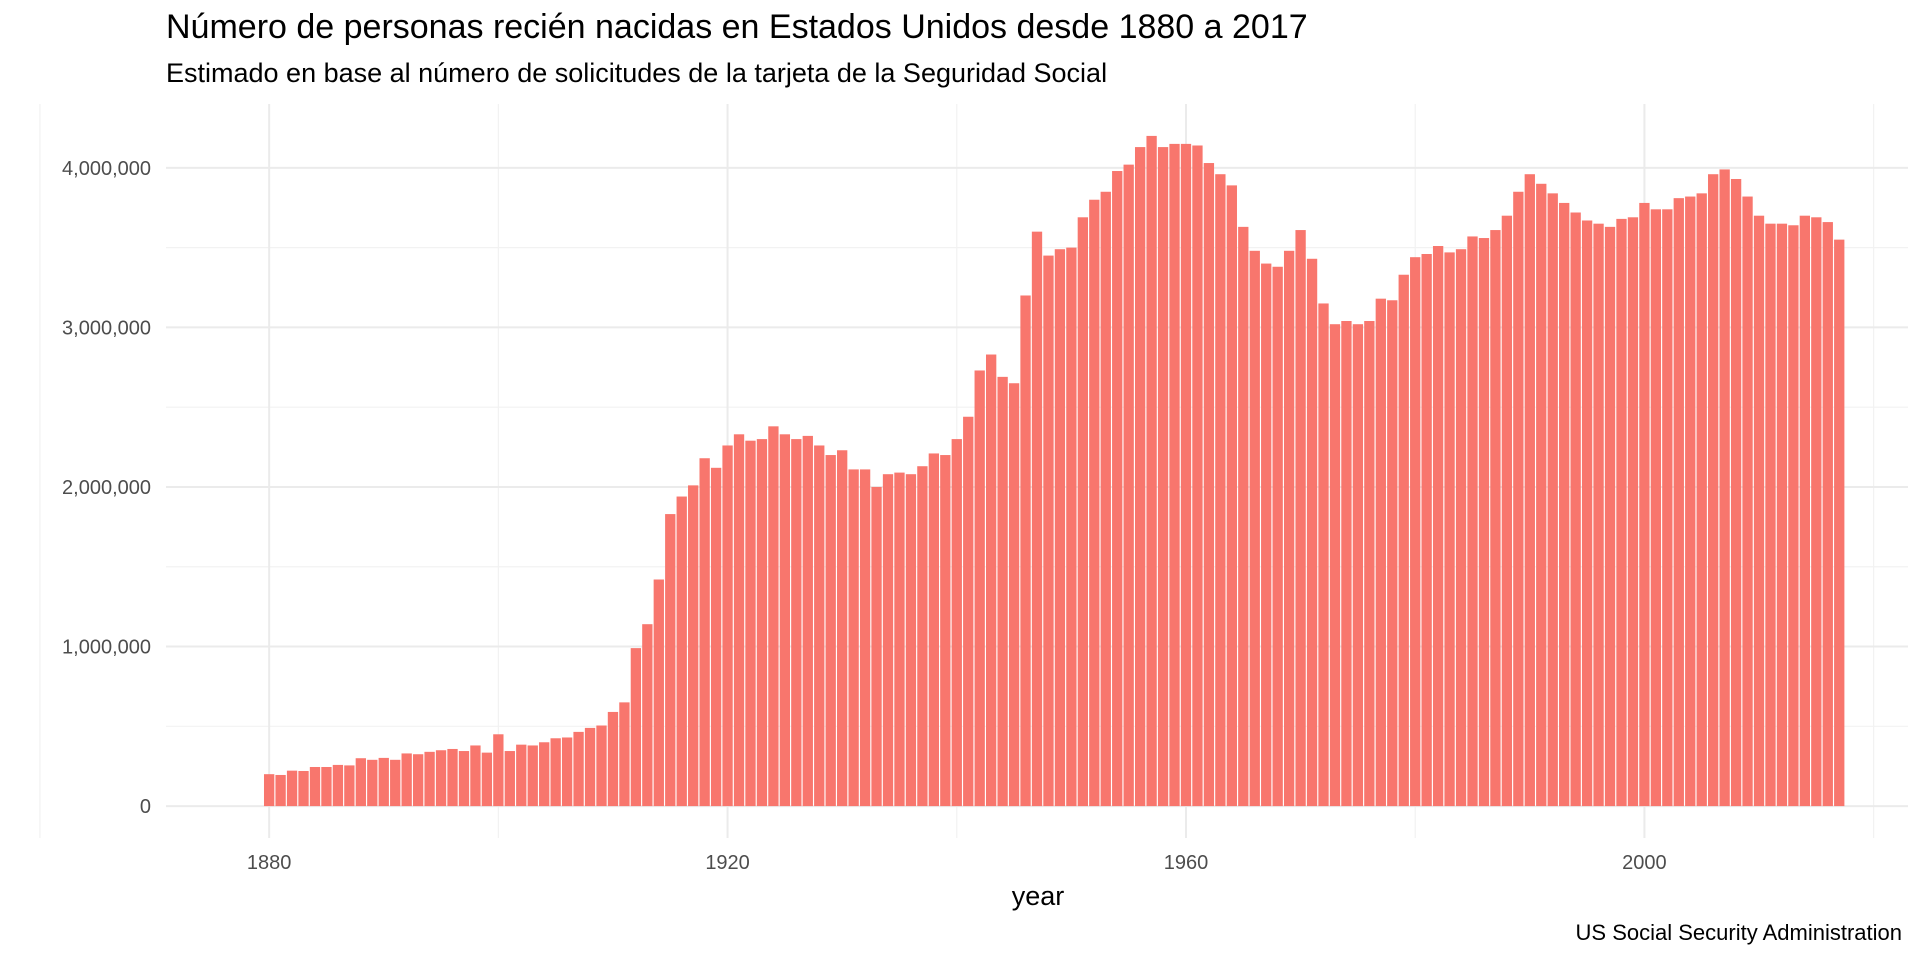  I want to click on y-tick-label: 0, so click(145, 807).